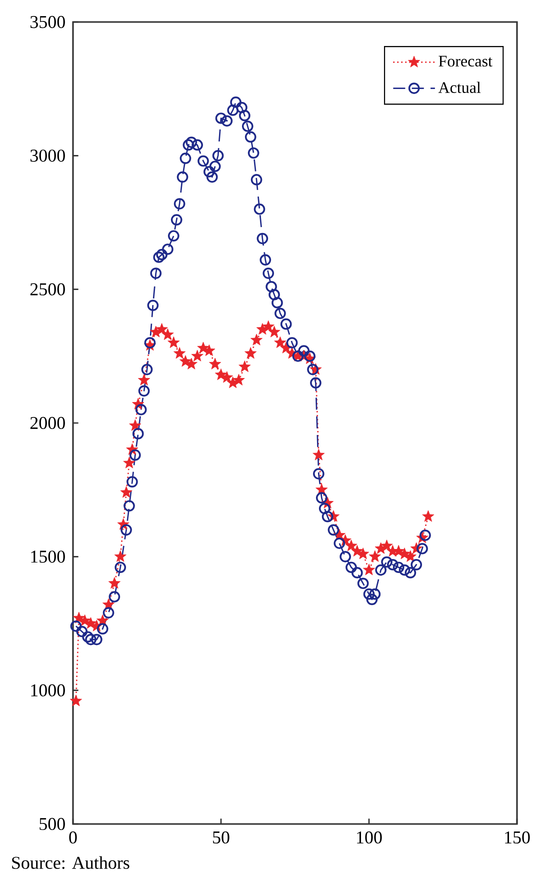 This screenshot has height=885, width=534. Describe the element at coordinates (48, 690) in the screenshot. I see `y-tick-label: 1000` at that location.